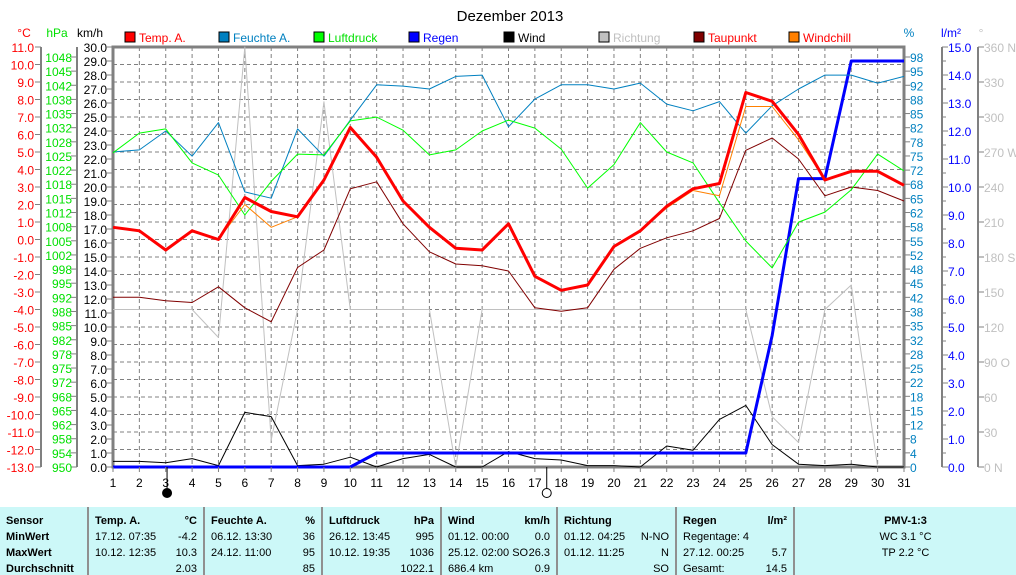  Describe the element at coordinates (23, 66) in the screenshot. I see `temp-tick-label: 10.0` at that location.